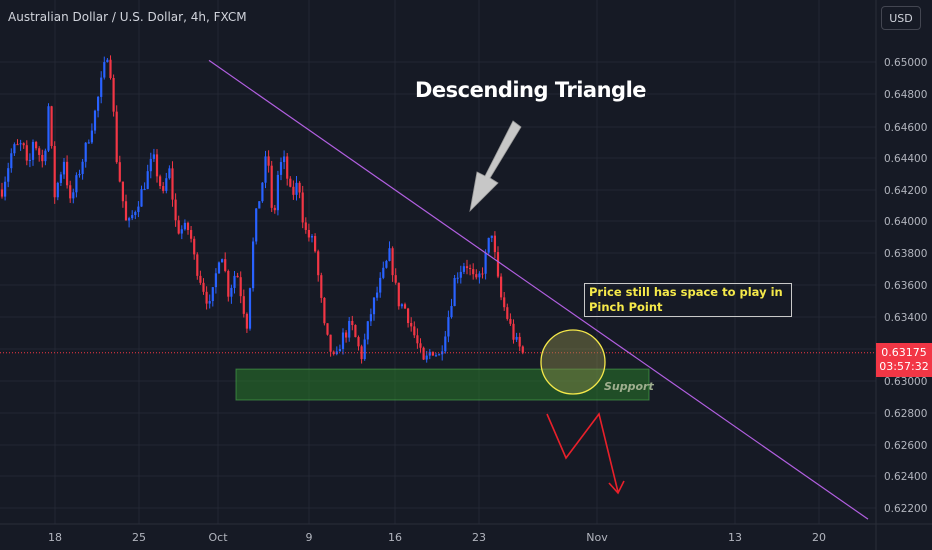  What do you see at coordinates (629, 386) in the screenshot?
I see `support-label: Support` at bounding box center [629, 386].